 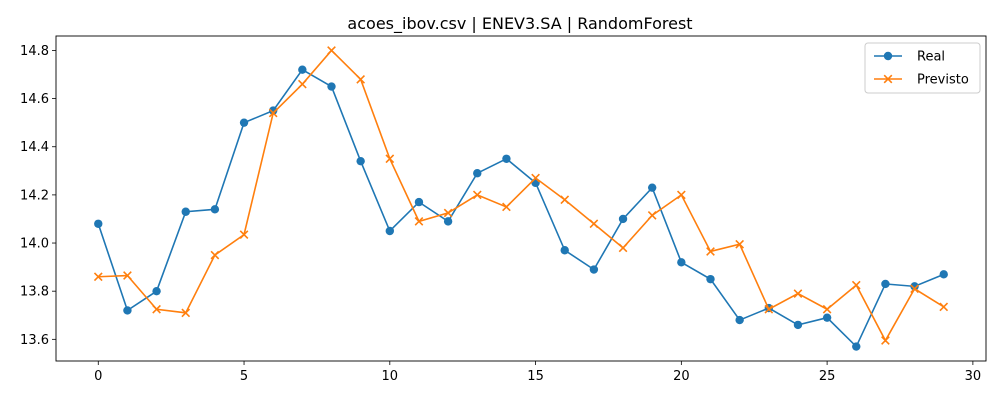 What do you see at coordinates (681, 376) in the screenshot?
I see `x-tick-label: 20` at bounding box center [681, 376].